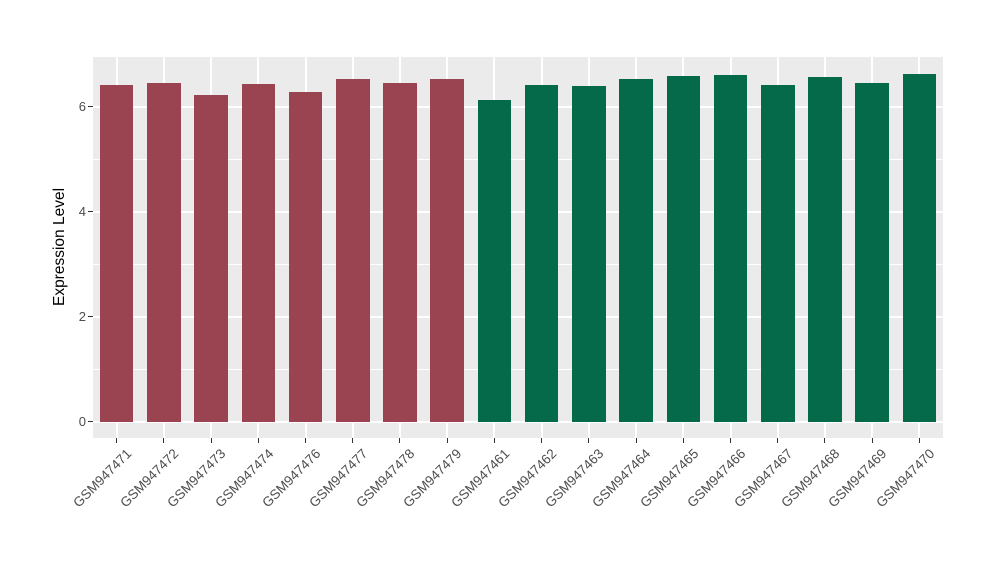  Describe the element at coordinates (82, 212) in the screenshot. I see `y-tick-label: 4` at that location.